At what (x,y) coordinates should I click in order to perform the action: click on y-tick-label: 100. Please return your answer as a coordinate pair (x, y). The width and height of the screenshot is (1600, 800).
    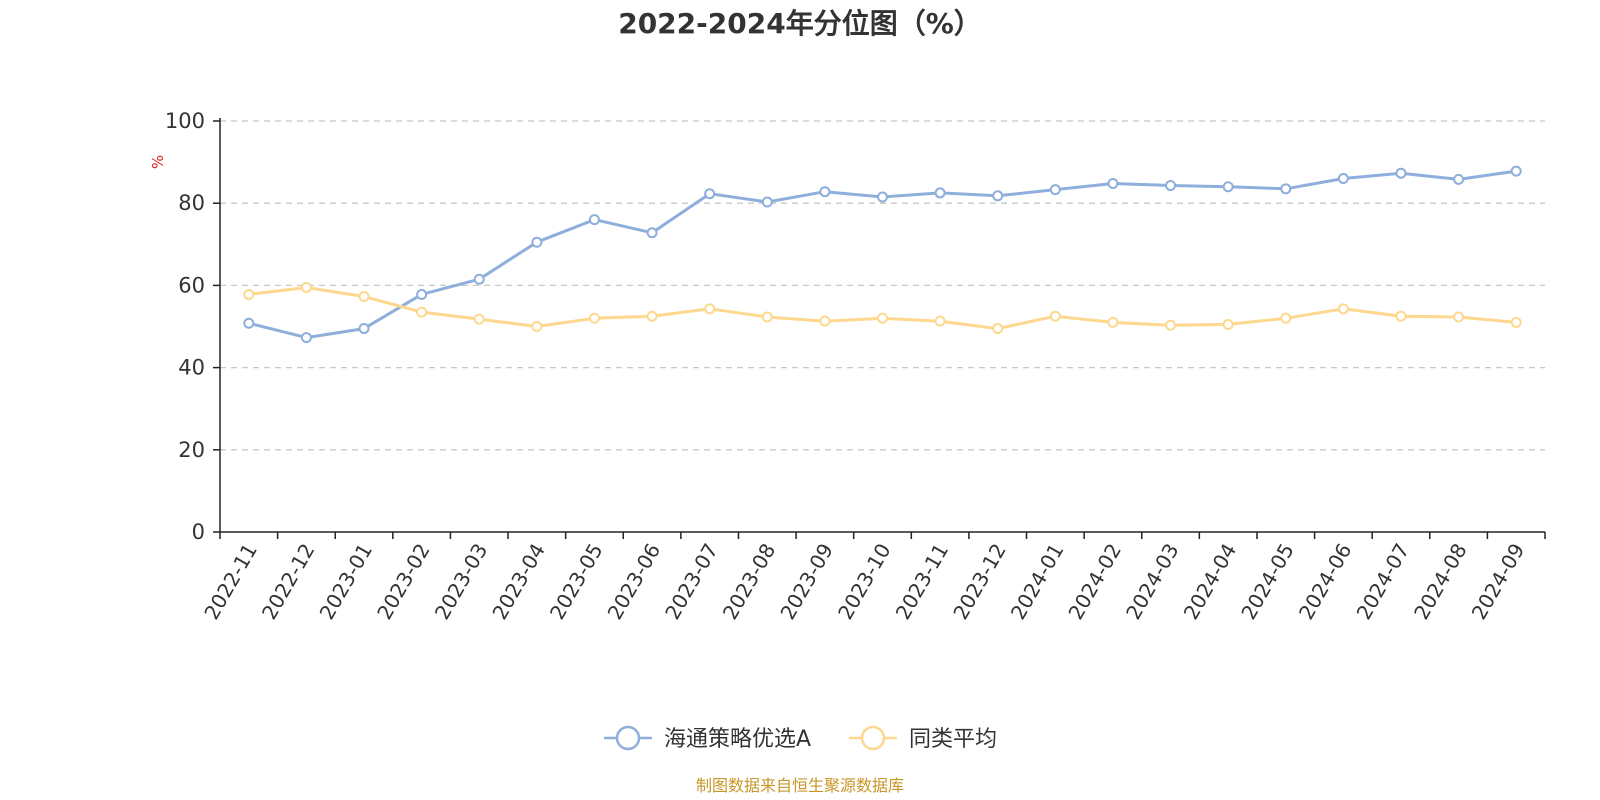
    Looking at the image, I should click on (185, 121).